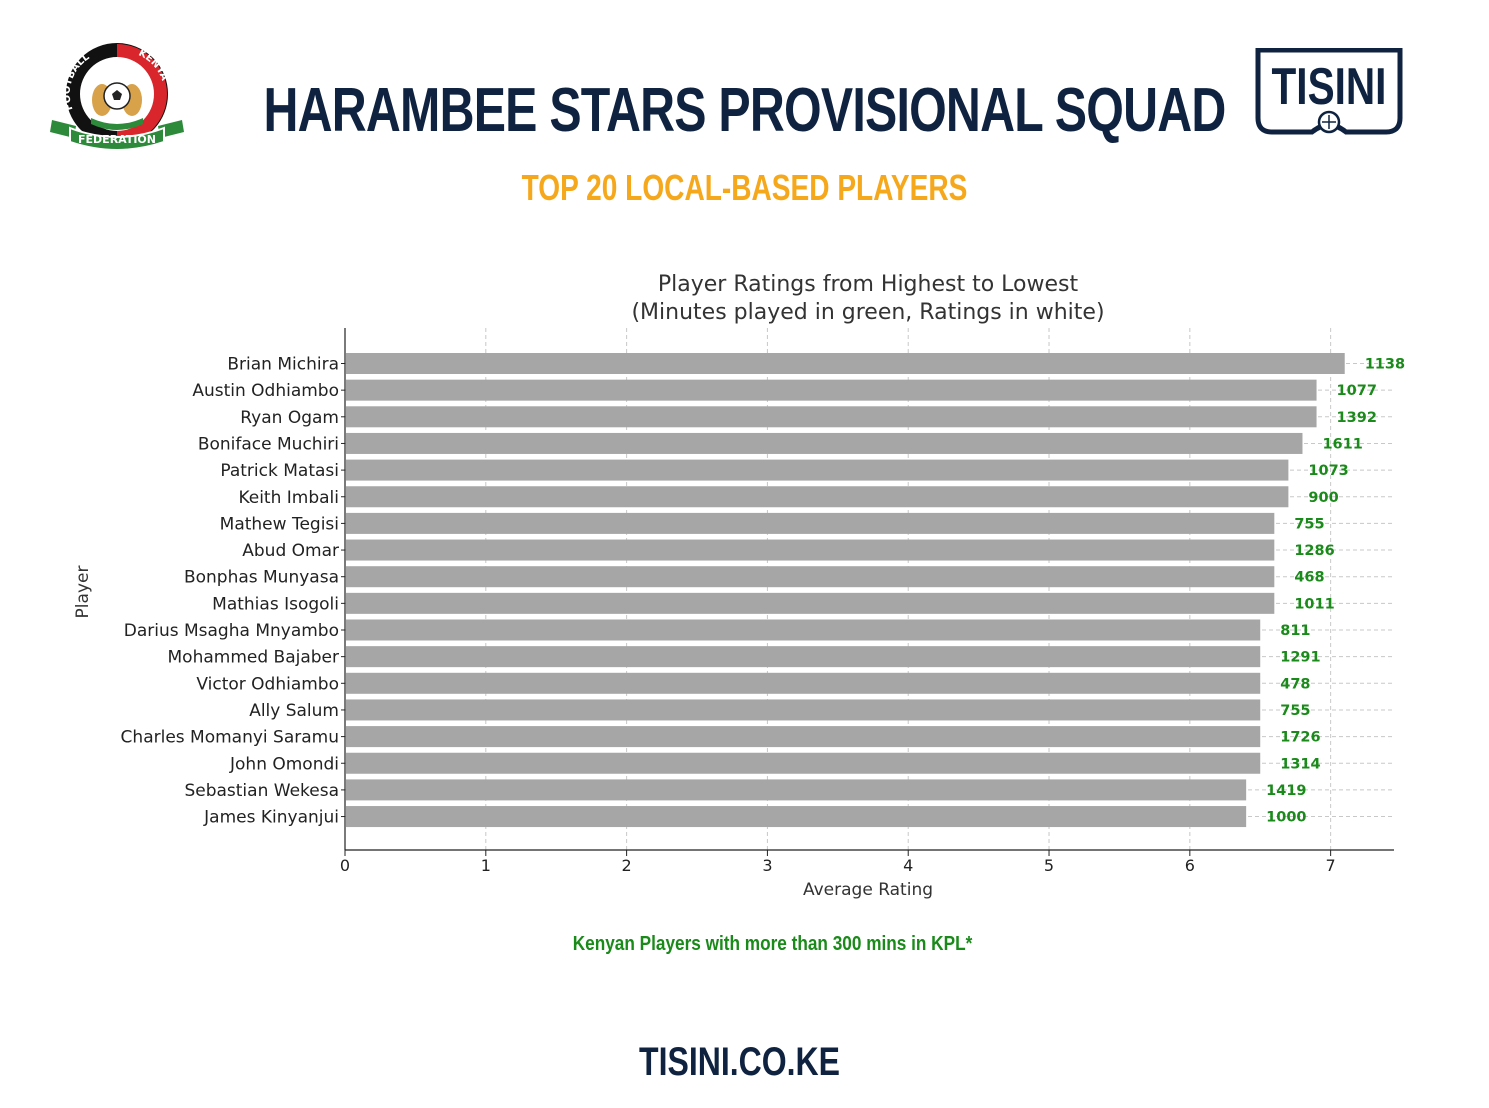  I want to click on minutes-label: 1286, so click(1314, 551).